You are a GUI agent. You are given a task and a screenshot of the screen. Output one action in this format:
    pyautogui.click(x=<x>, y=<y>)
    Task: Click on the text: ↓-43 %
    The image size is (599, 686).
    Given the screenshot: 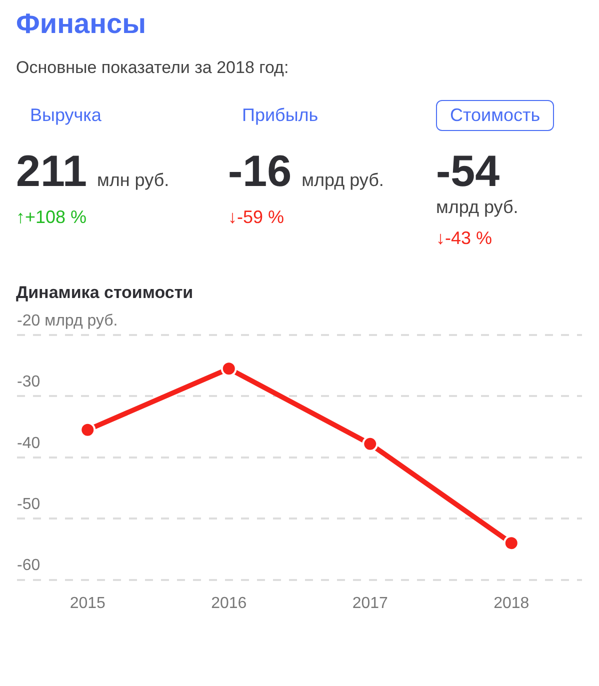 What is the action you would take?
    pyautogui.click(x=465, y=238)
    